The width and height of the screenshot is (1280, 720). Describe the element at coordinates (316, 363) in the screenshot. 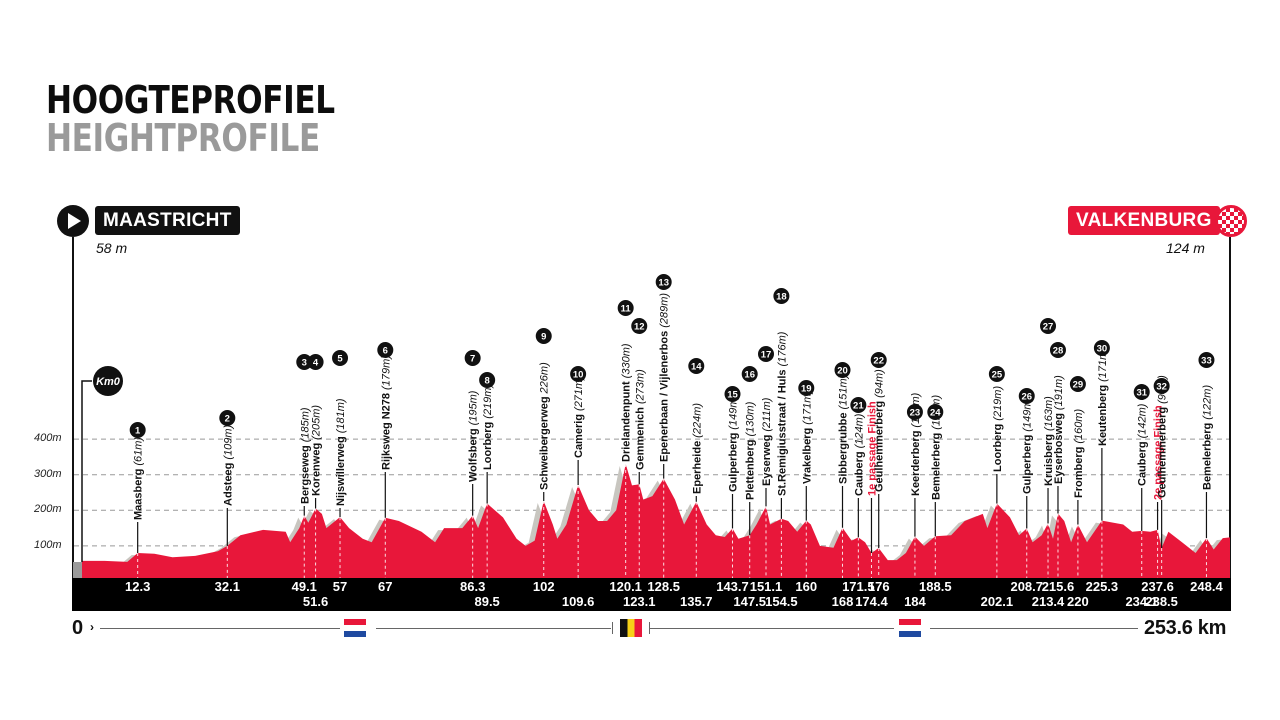

I see `svg-text: 4` at that location.